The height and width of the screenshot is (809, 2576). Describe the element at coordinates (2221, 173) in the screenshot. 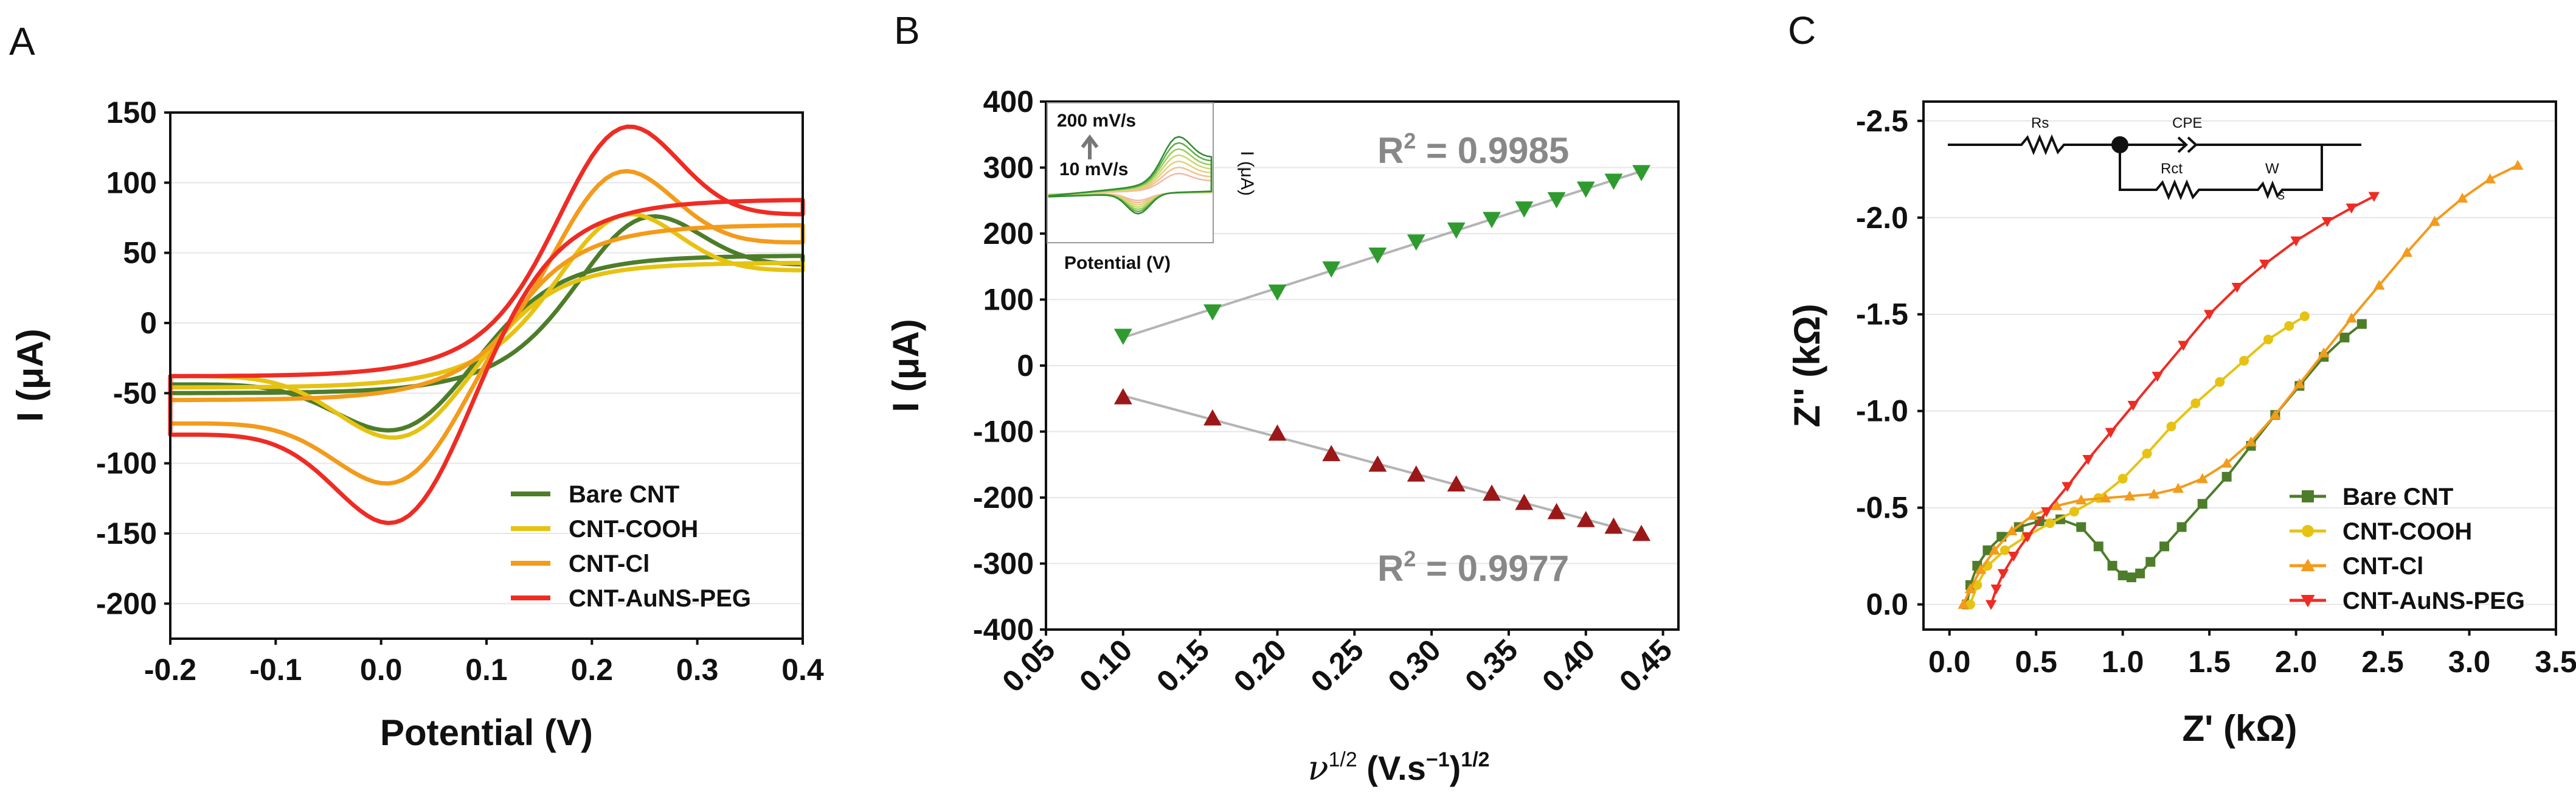

I see `circuit-rct-w-branch` at that location.